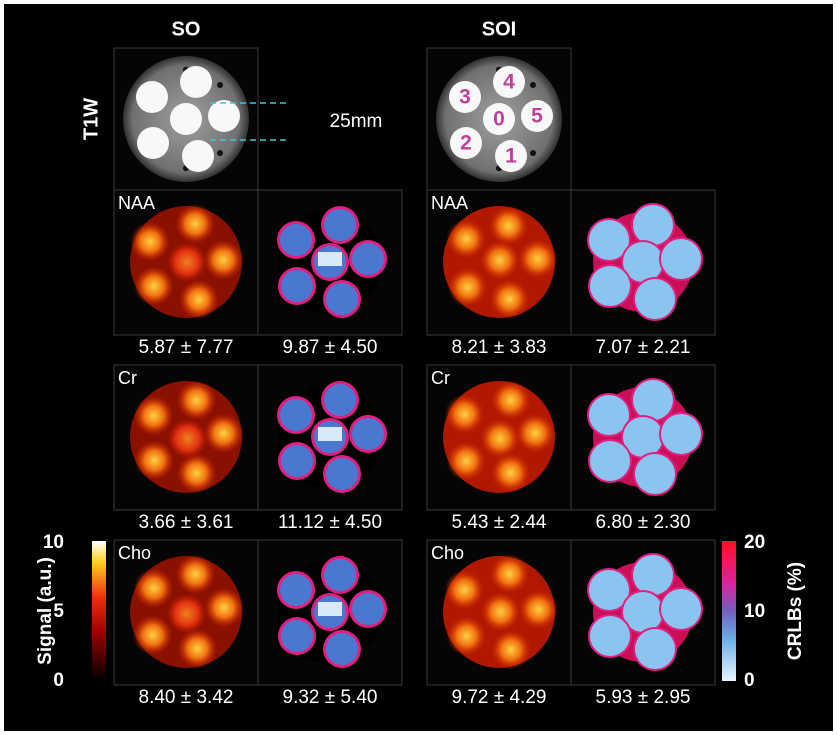 This screenshot has height=735, width=837. What do you see at coordinates (58, 611) in the screenshot?
I see `colorbar-tick-label: 5` at bounding box center [58, 611].